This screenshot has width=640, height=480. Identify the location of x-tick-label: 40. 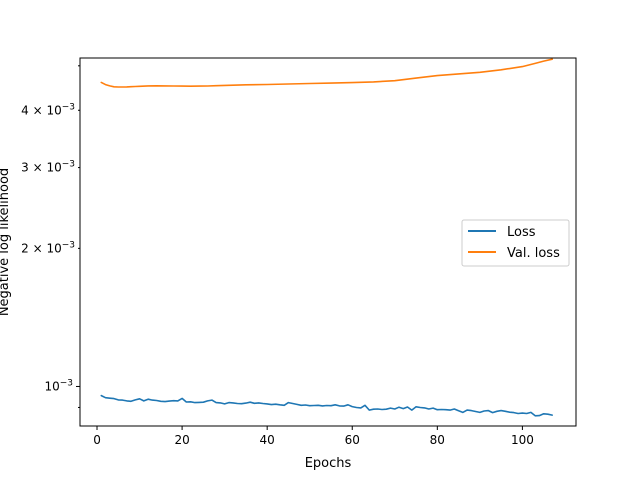
(267, 440).